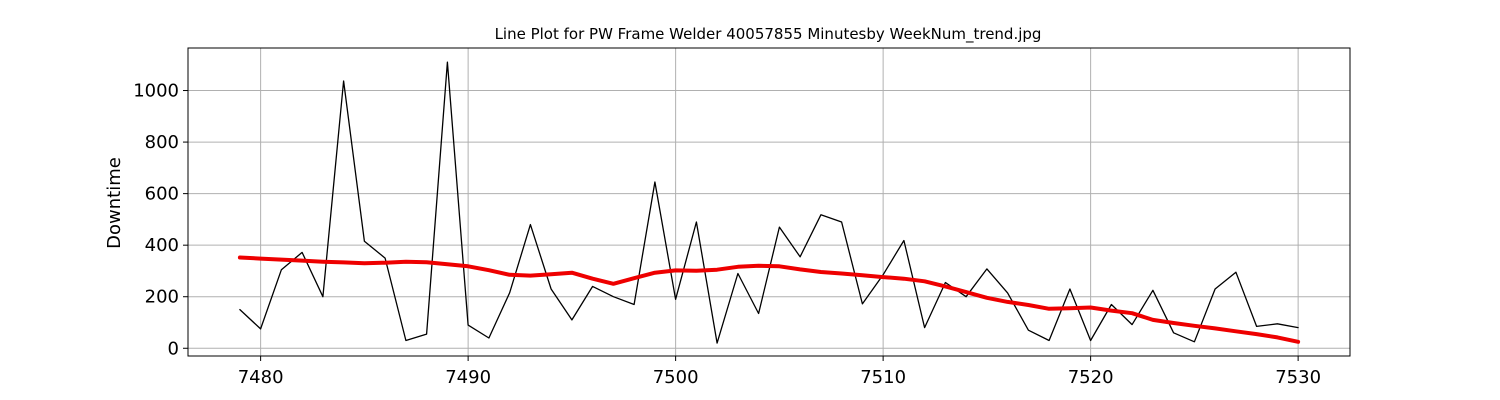 The height and width of the screenshot is (400, 1500). What do you see at coordinates (162, 194) in the screenshot?
I see `y-tick-label: 600` at bounding box center [162, 194].